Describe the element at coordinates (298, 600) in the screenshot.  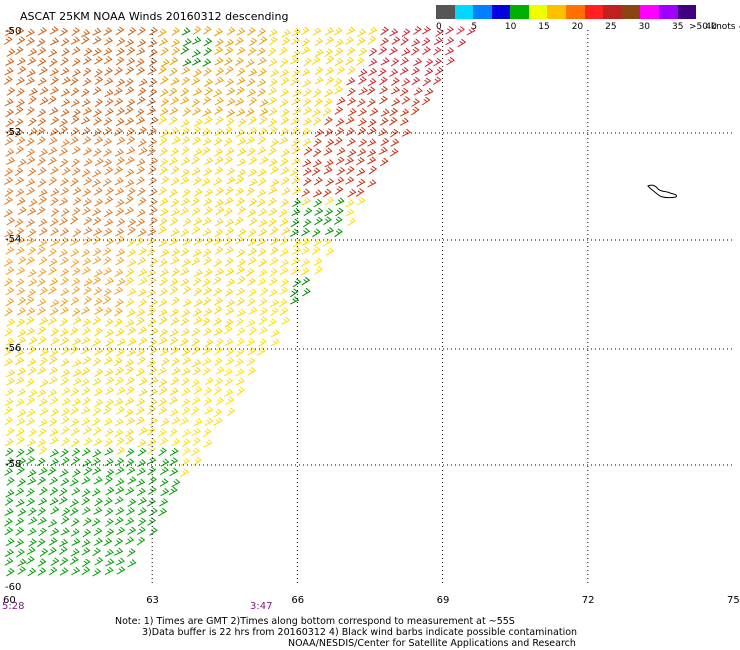
I see `longitude-label: 66` at that location.